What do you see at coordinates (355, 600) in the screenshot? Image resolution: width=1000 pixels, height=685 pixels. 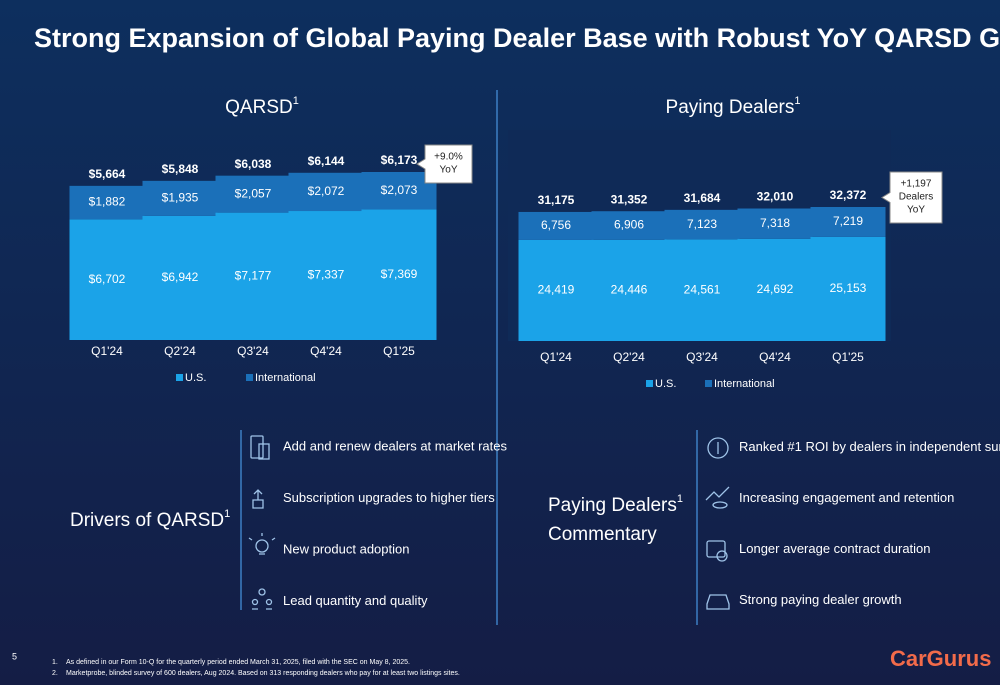 I see `driver-item: Lead quantity and quality` at bounding box center [355, 600].